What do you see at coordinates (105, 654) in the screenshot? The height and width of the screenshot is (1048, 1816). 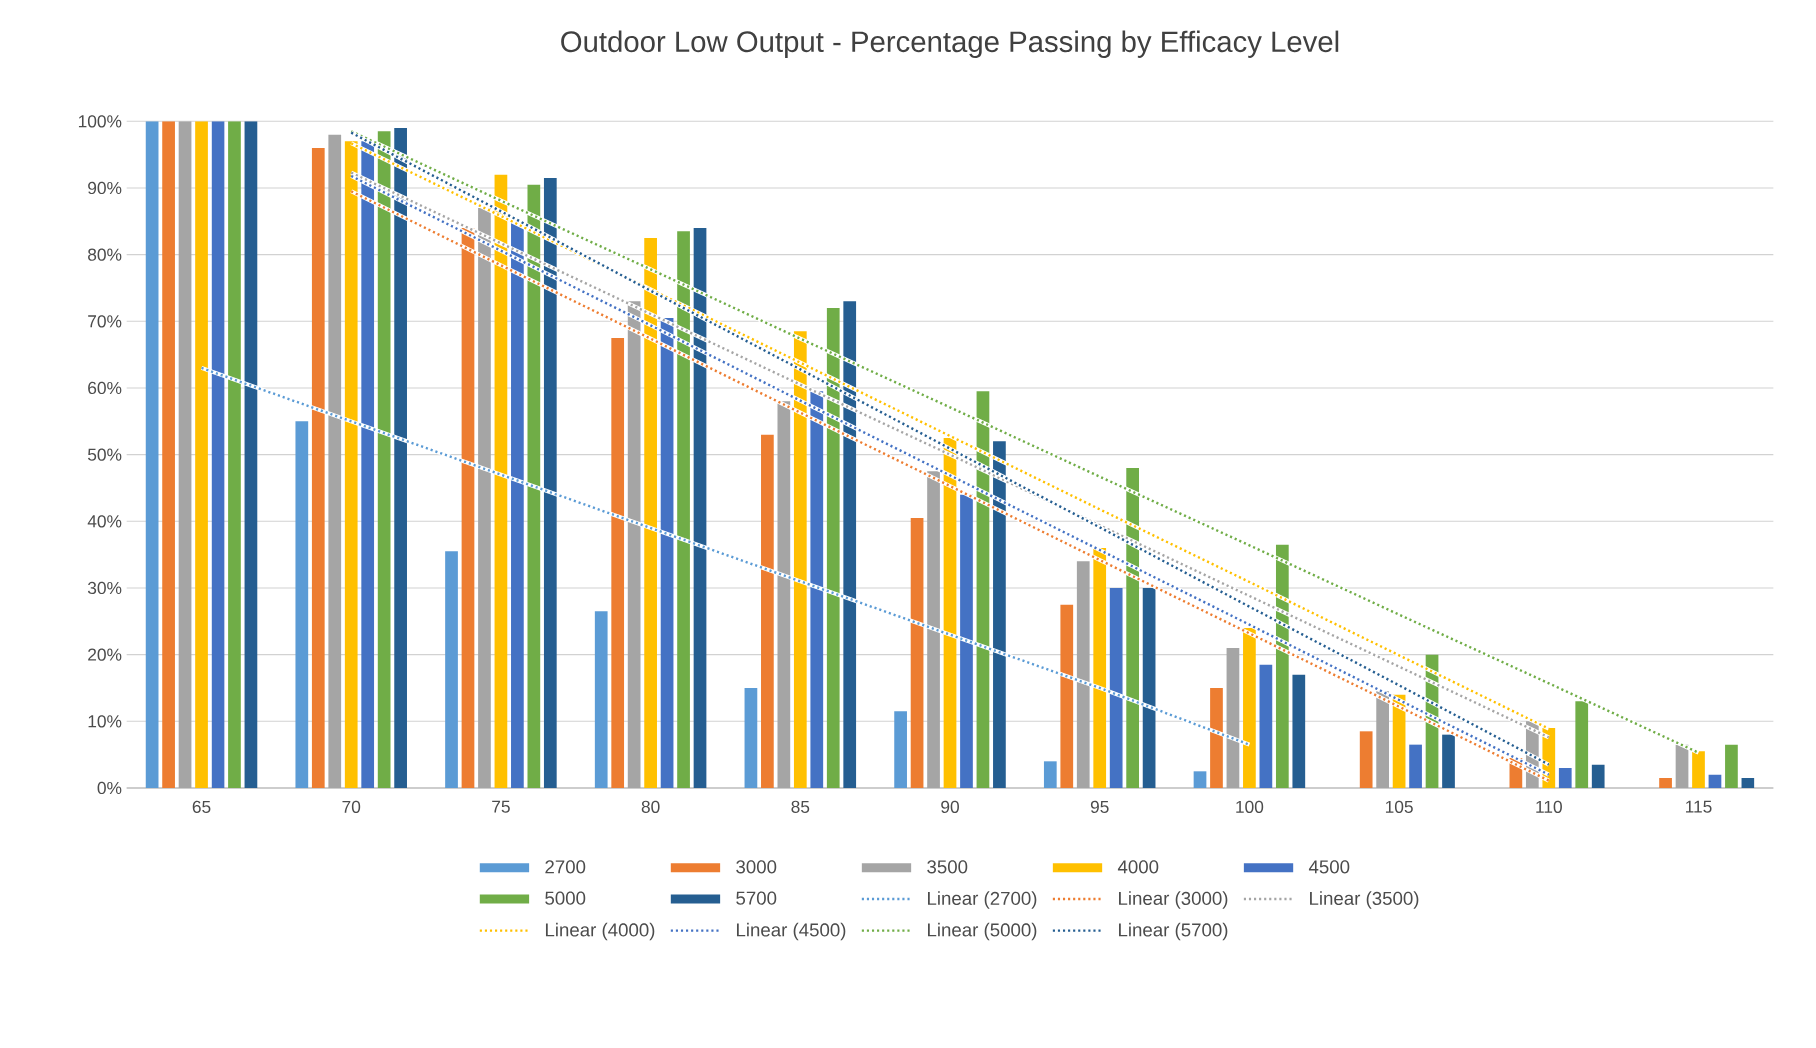 I see `y-tick-label: 20%` at bounding box center [105, 654].